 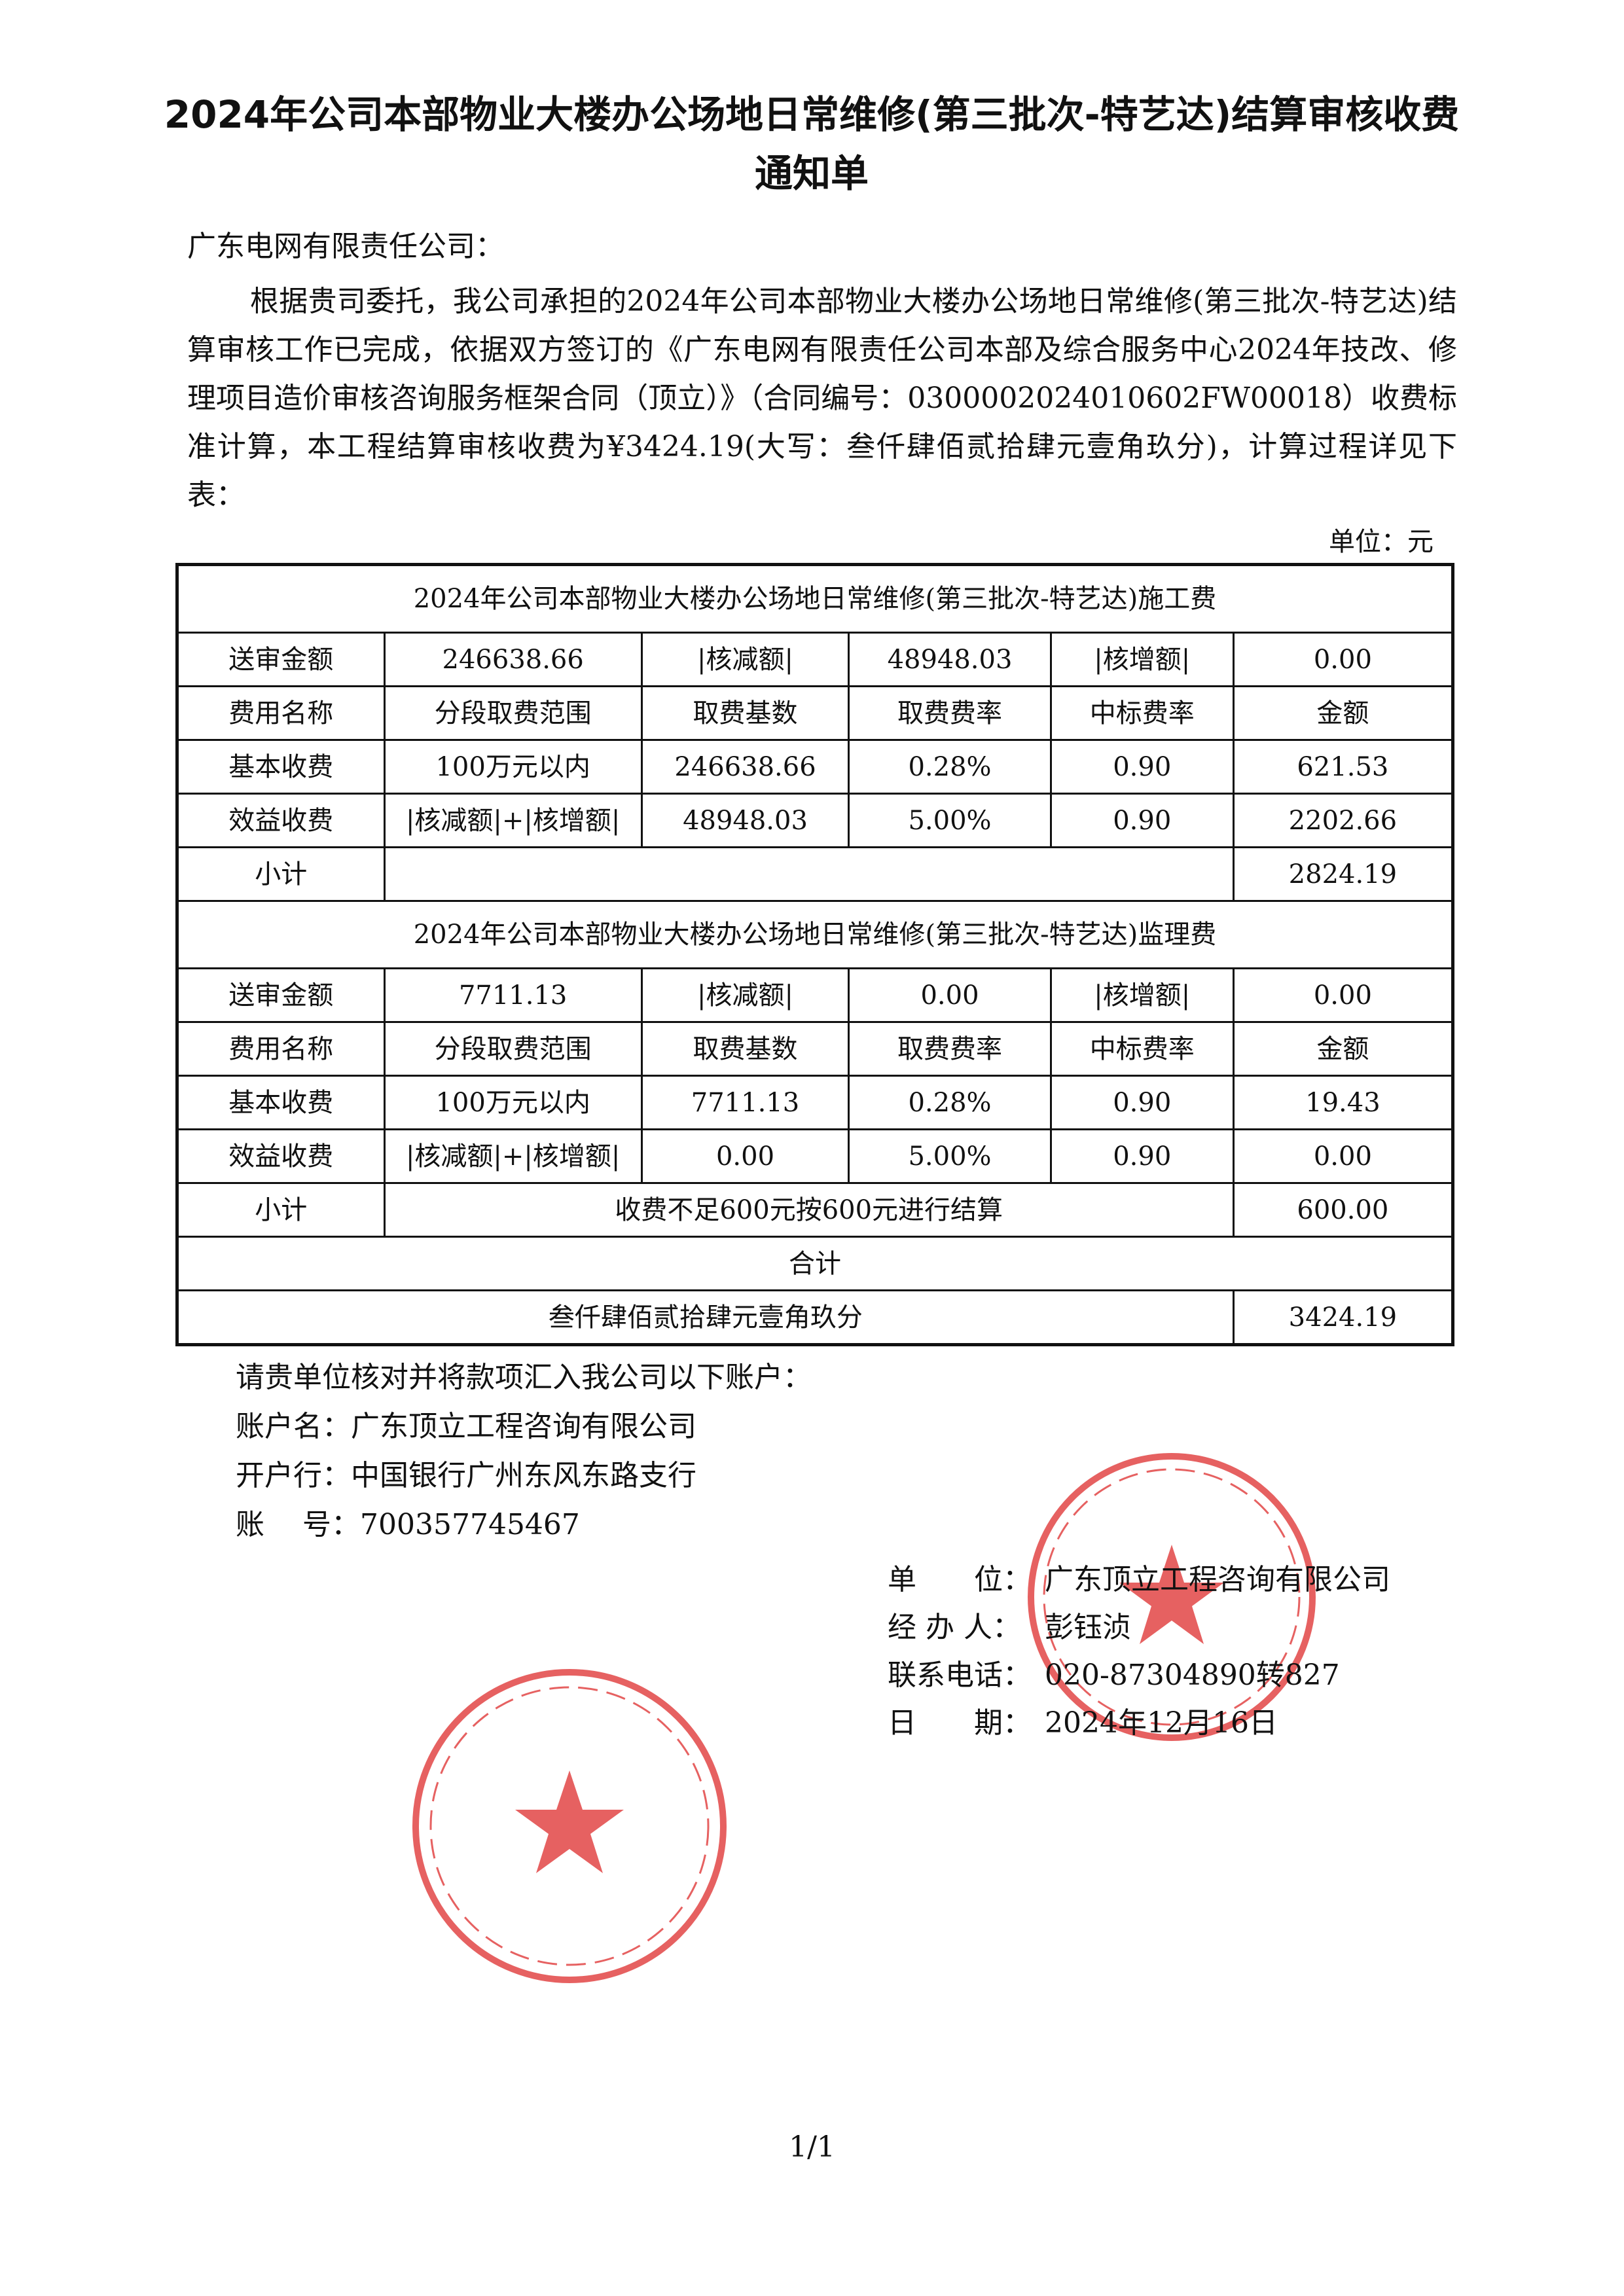 I want to click on table-row: 效益收费 |核减额|+|核增额| 48948.03 5.00% 0.90 2202.66, so click(x=815, y=820).